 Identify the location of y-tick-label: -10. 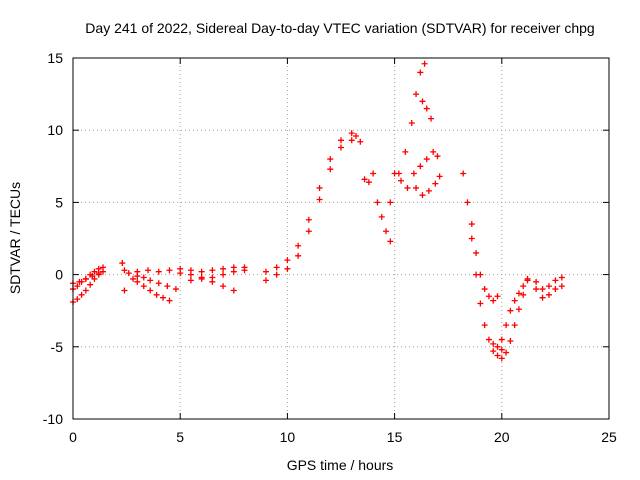
(53, 419).